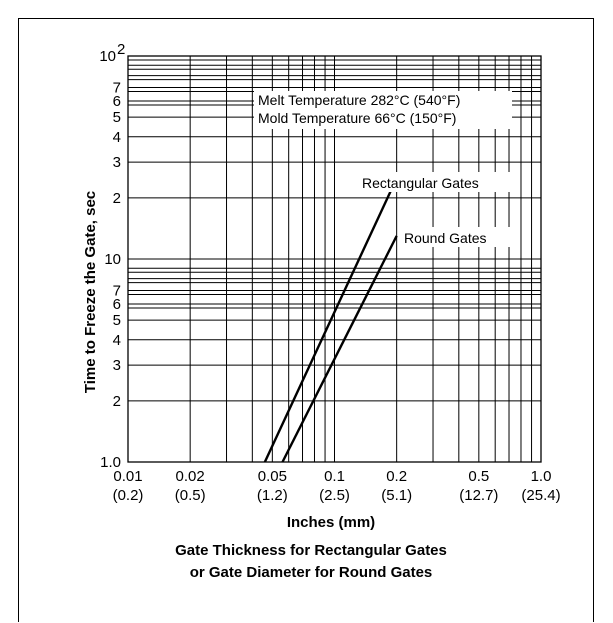 The image size is (613, 623). Describe the element at coordinates (311, 572) in the screenshot. I see `caption-line-2: or Gate Diameter for Round Gates` at that location.